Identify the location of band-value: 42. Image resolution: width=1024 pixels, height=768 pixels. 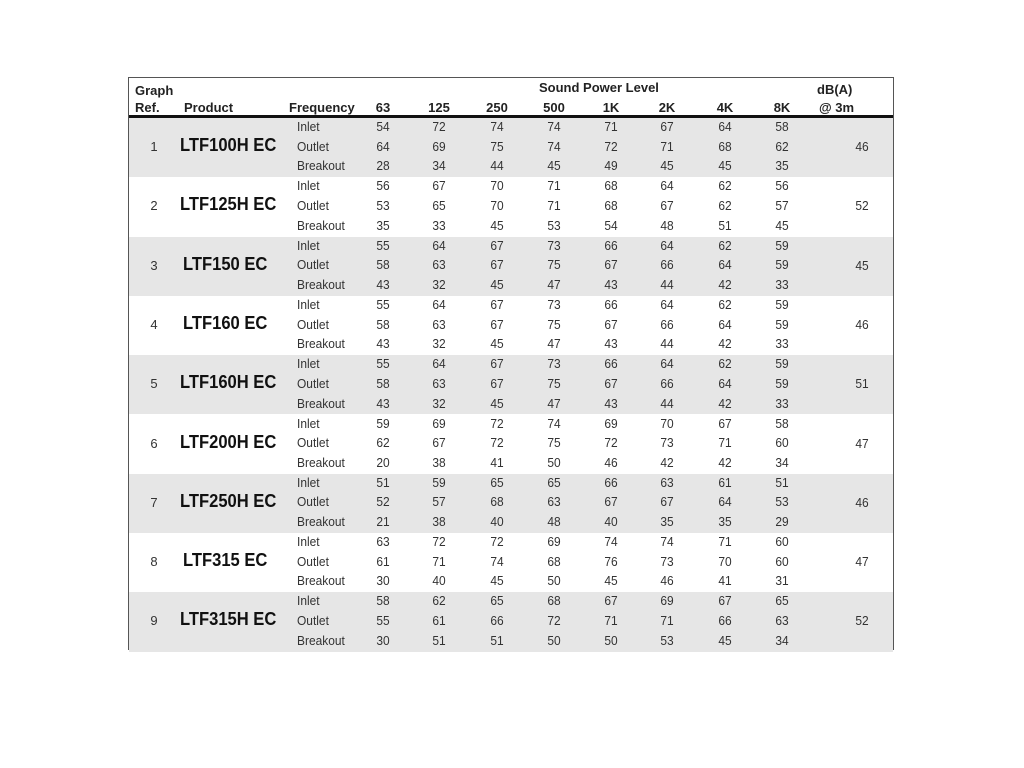
(725, 344).